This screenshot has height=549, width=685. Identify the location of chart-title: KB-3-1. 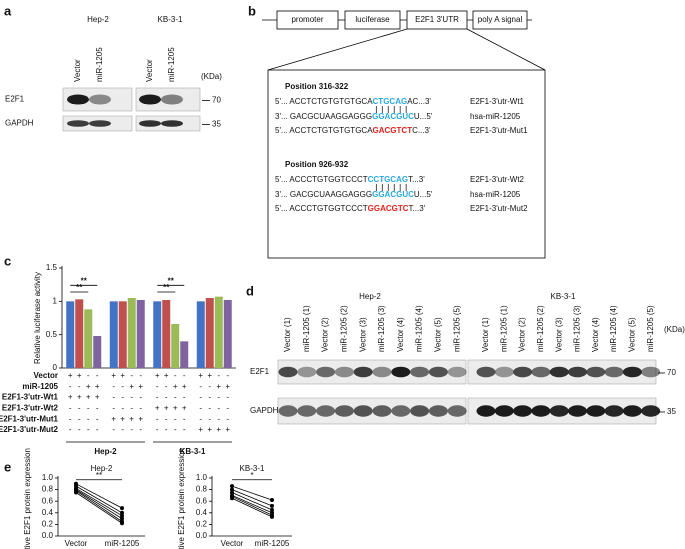
(252, 468).